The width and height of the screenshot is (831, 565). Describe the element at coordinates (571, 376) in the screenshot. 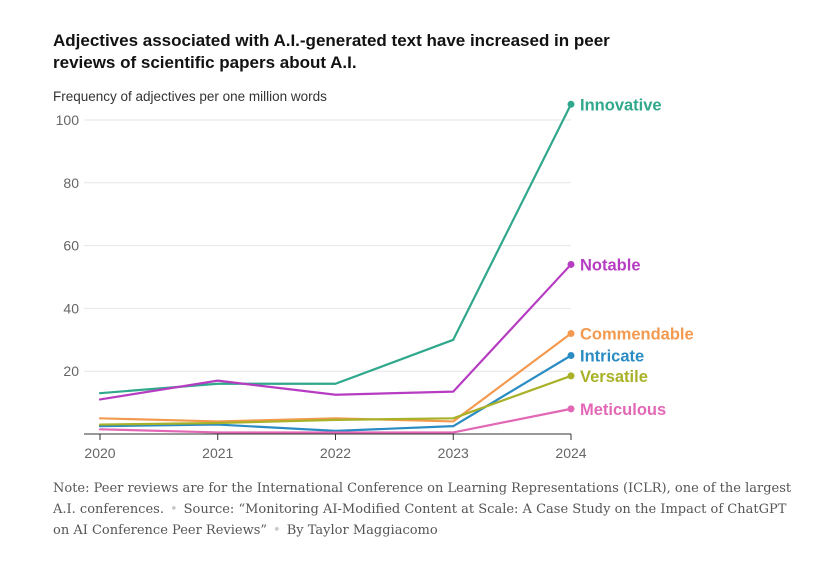

I see `end-point-versatile` at that location.